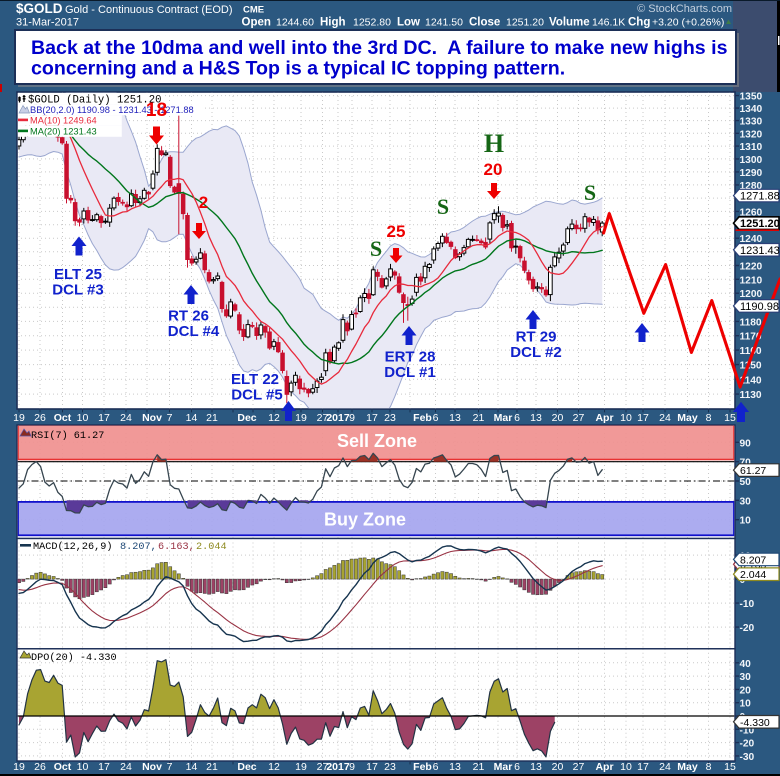 The width and height of the screenshot is (780, 776). What do you see at coordinates (47, 23) in the screenshot?
I see `svg-text: 31-Mar-2017` at bounding box center [47, 23].